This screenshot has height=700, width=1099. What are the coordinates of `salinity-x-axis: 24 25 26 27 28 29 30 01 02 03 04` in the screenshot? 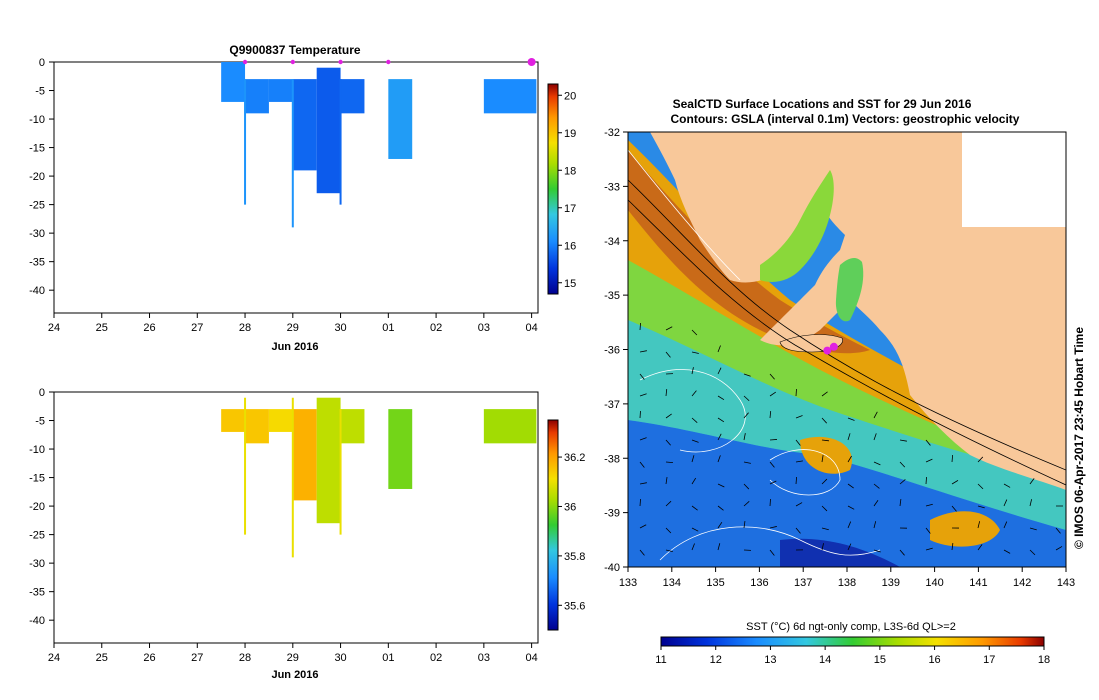 It's located at (293, 653).